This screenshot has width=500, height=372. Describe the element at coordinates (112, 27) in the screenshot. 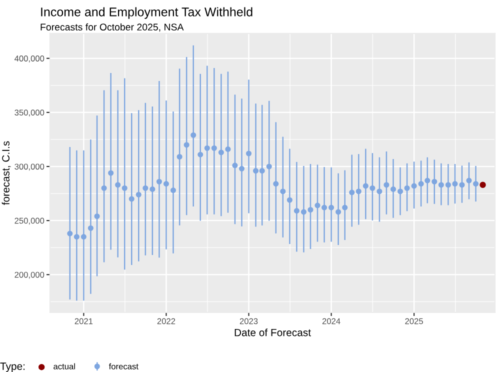

I see `chart-subtitle: Forecasts for October 2025, NSA` at that location.